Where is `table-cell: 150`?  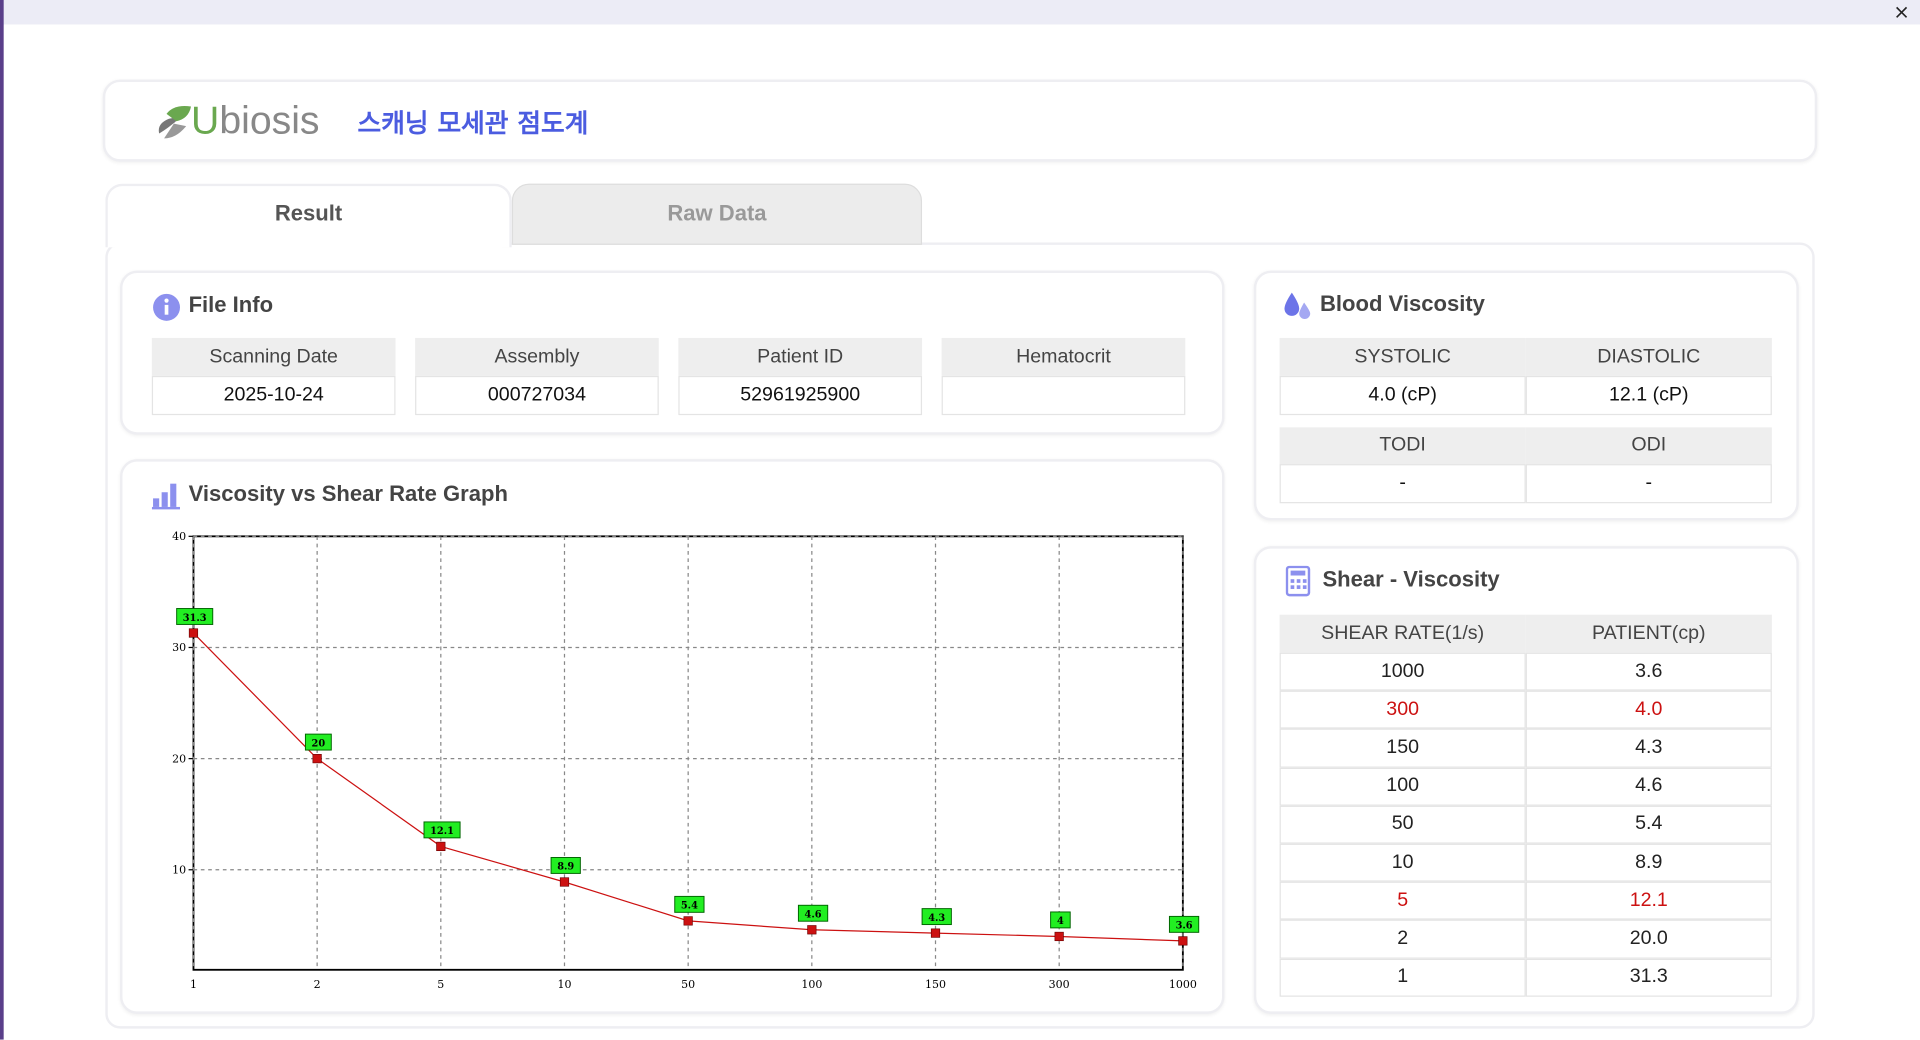 table-cell: 150 is located at coordinates (1402, 748).